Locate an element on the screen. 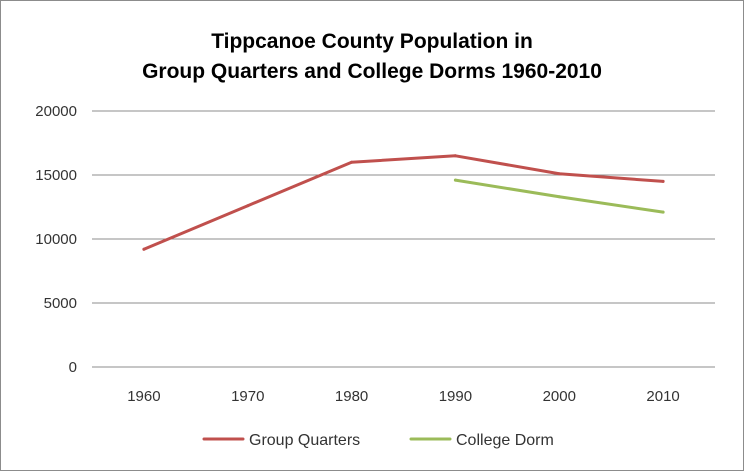 Image resolution: width=744 pixels, height=471 pixels. x-tick-label: 1990 is located at coordinates (455, 396).